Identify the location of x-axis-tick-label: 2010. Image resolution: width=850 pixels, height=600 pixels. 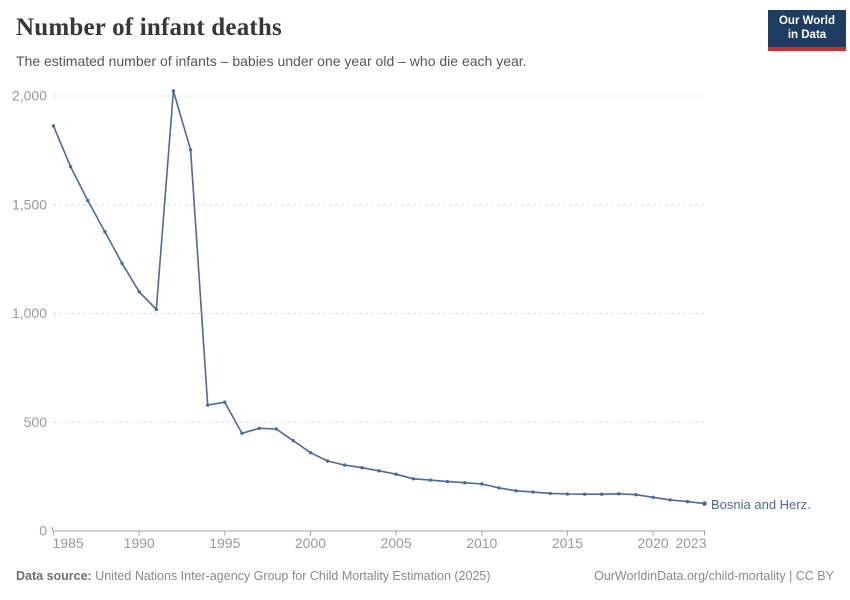
(481, 543).